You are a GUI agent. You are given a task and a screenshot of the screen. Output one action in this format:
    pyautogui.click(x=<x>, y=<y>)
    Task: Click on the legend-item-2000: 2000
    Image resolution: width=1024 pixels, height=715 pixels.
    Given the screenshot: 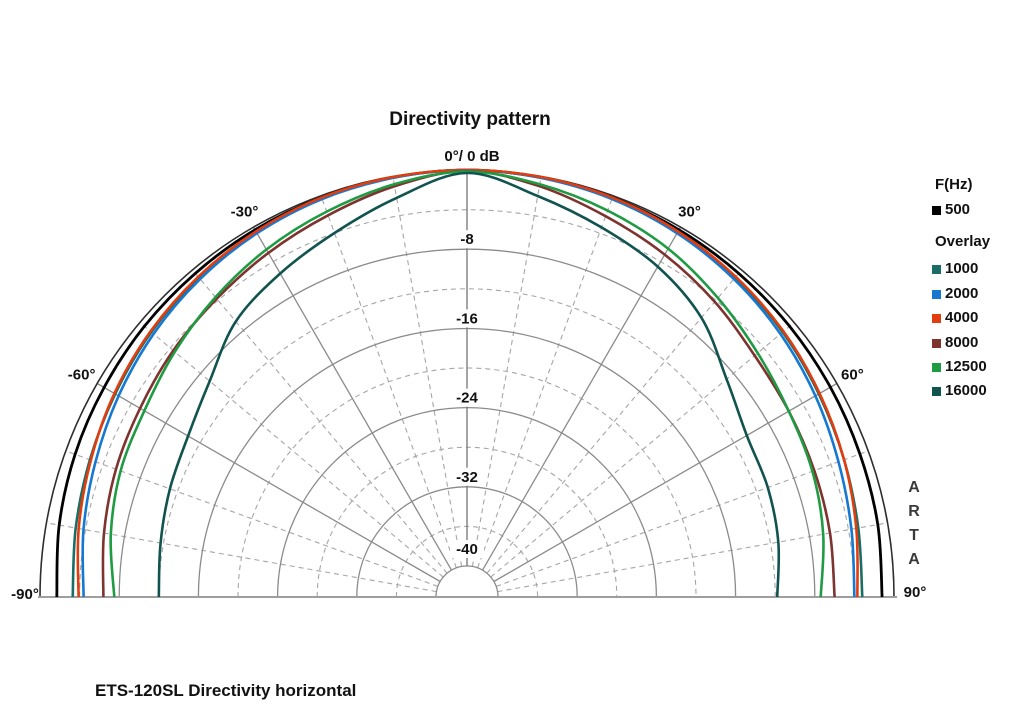 What is the action you would take?
    pyautogui.click(x=955, y=294)
    